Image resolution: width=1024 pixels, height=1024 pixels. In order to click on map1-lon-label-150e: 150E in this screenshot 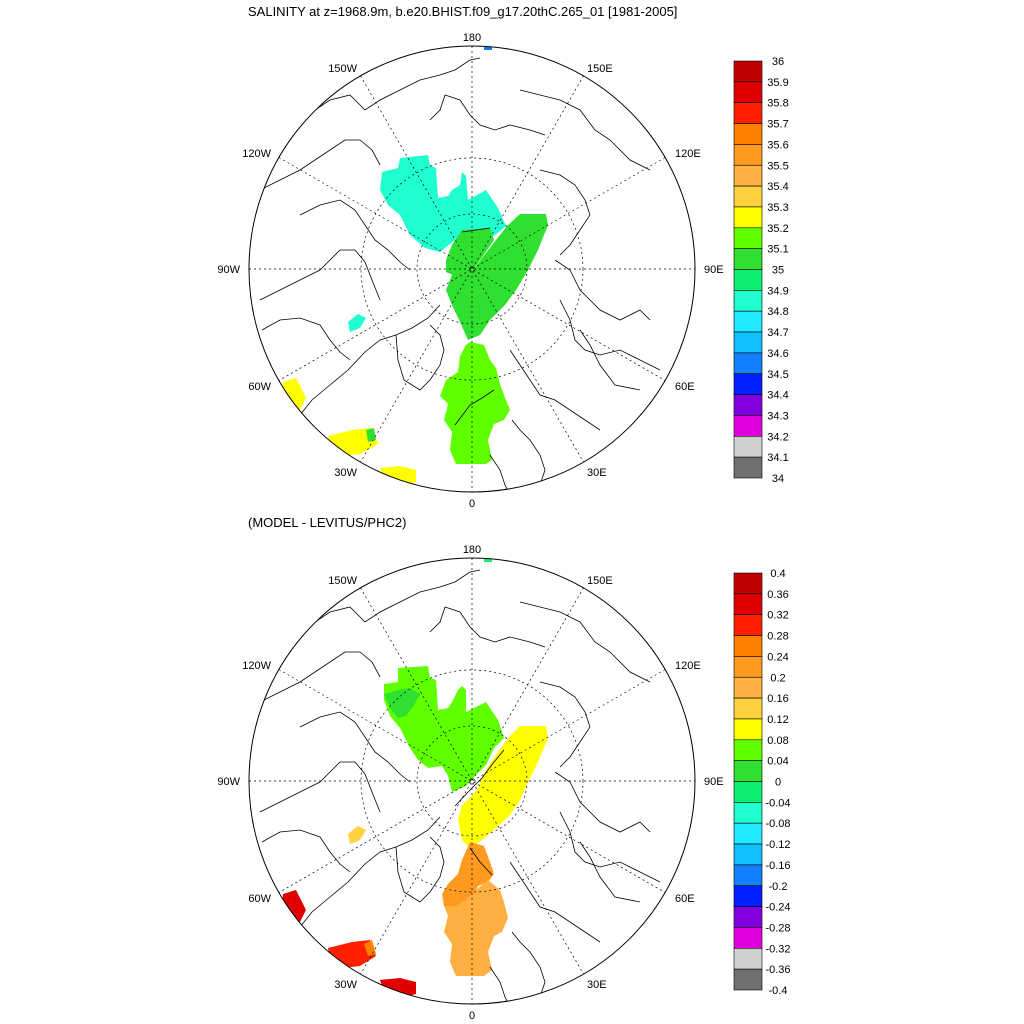, I will do `click(600, 69)`.